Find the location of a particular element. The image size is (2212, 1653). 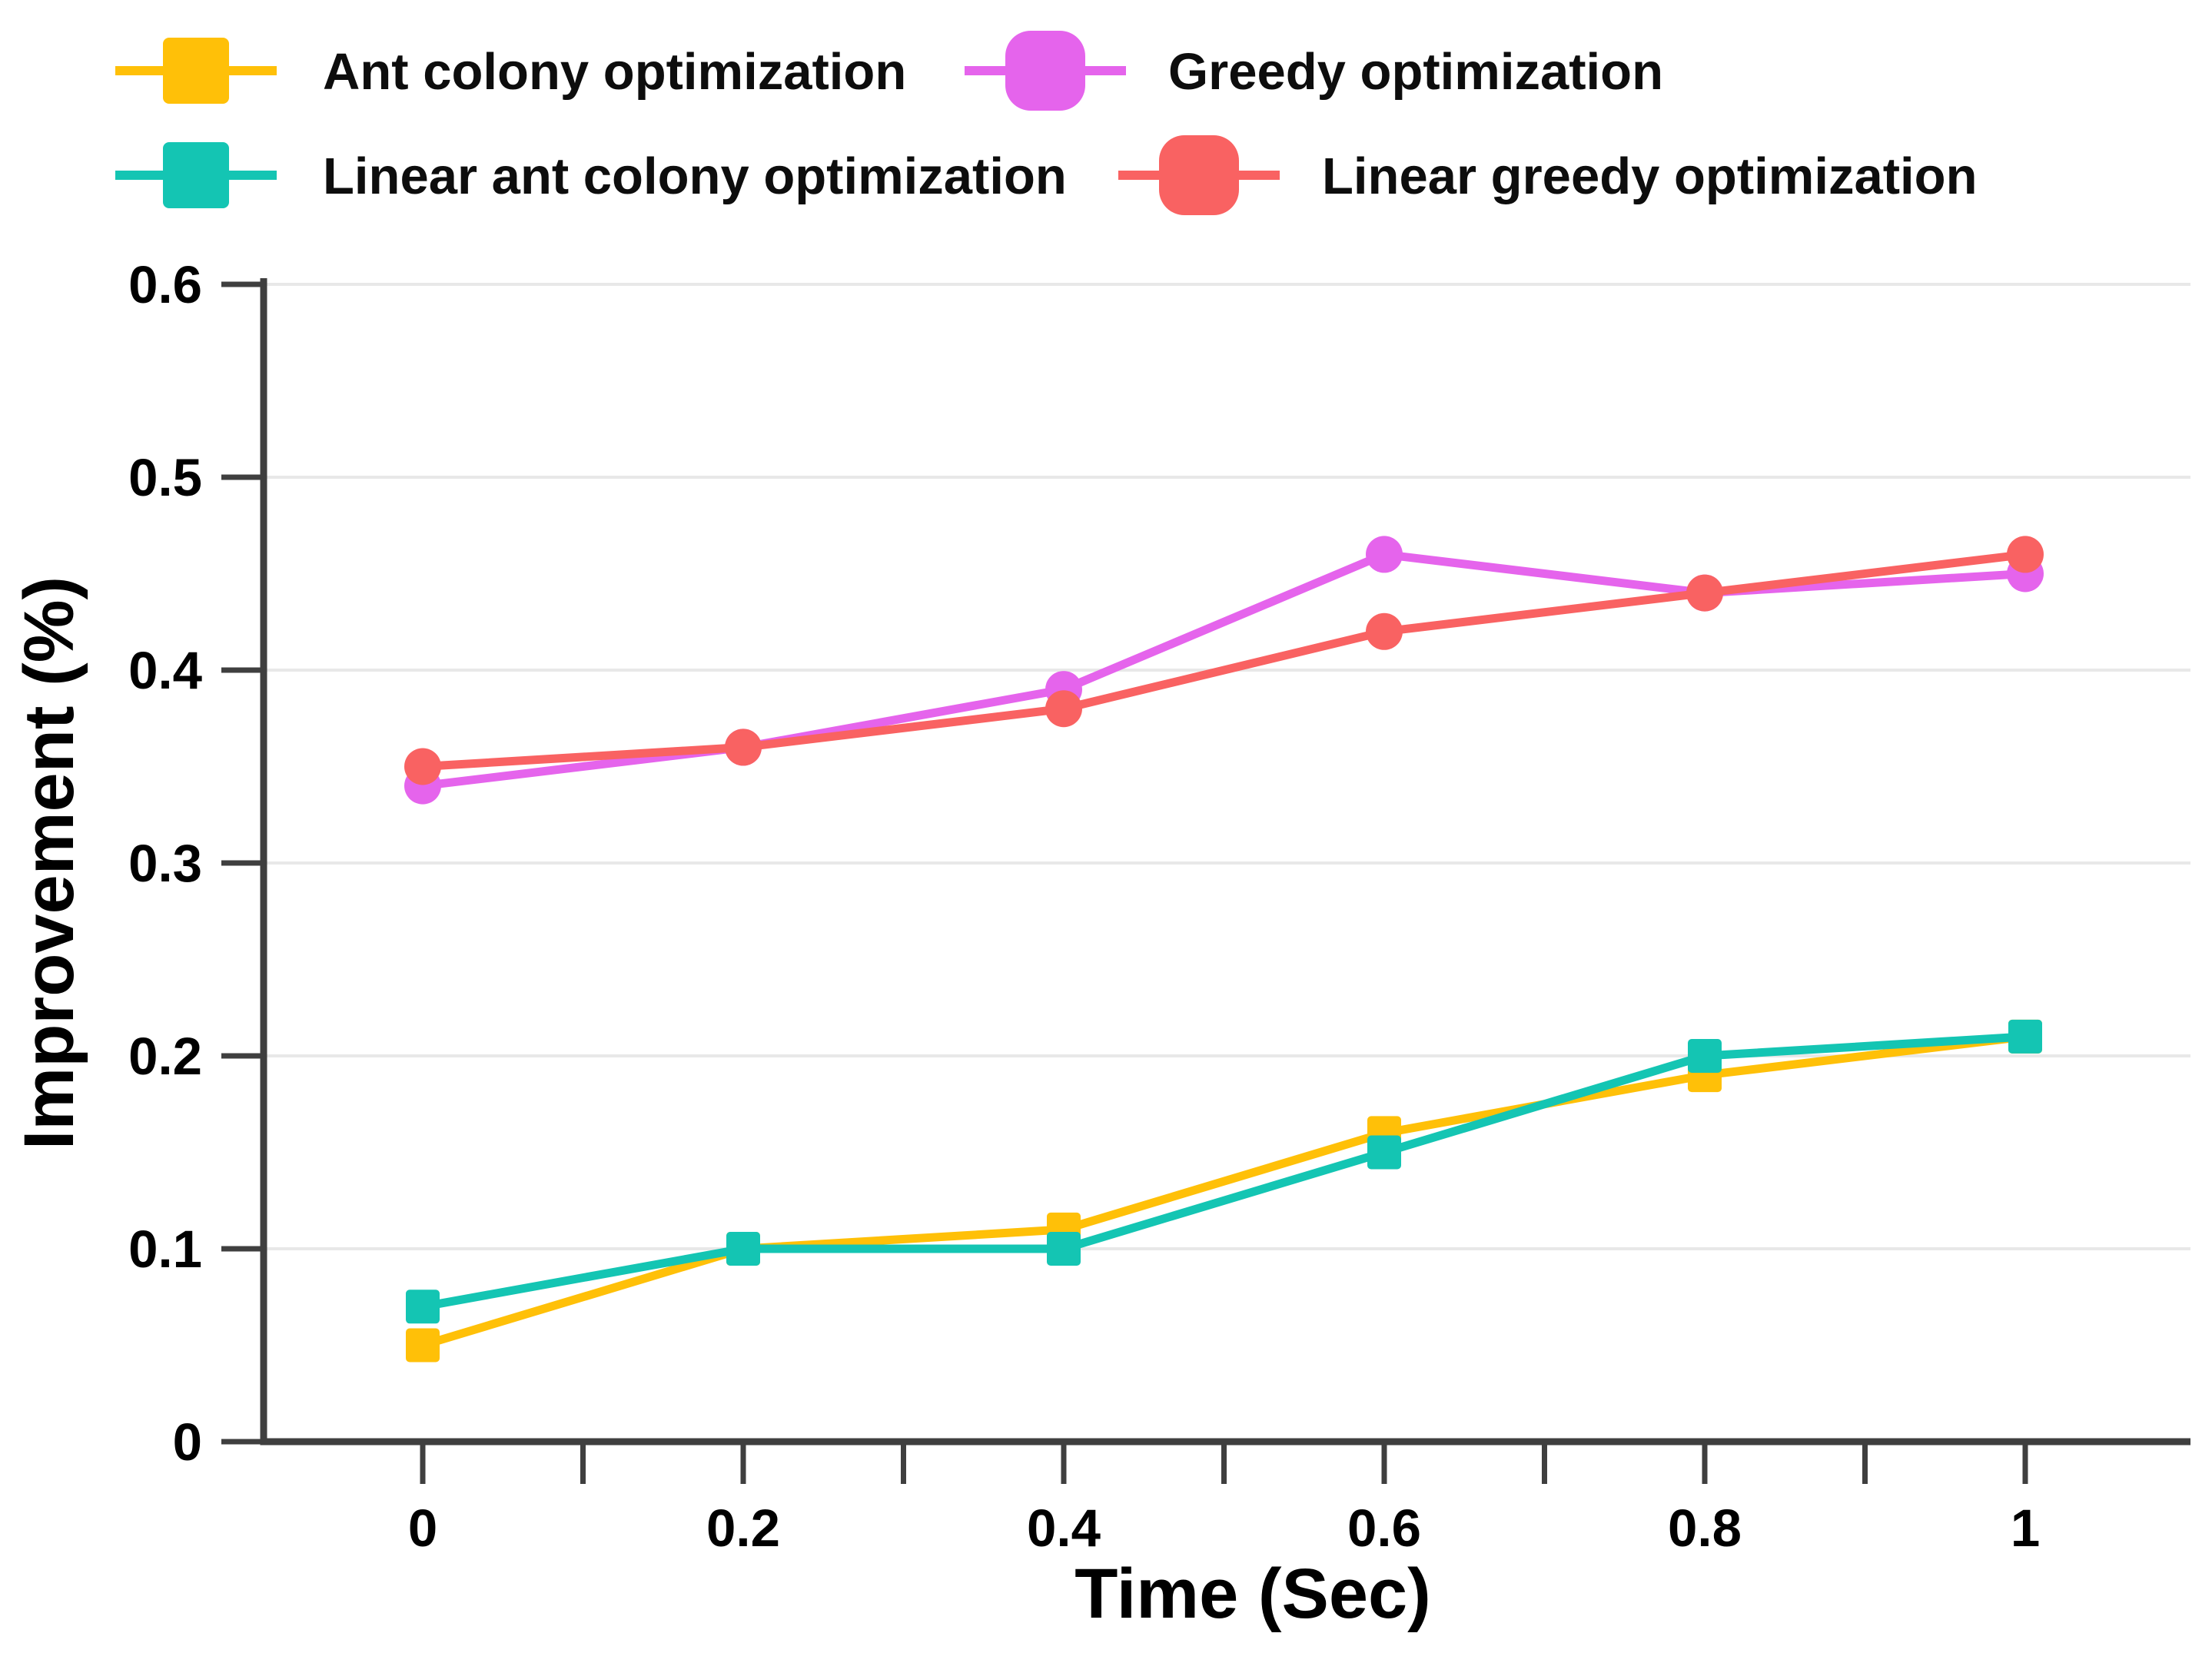

series-line-linear-greedy-optimization is located at coordinates (1224, 660).